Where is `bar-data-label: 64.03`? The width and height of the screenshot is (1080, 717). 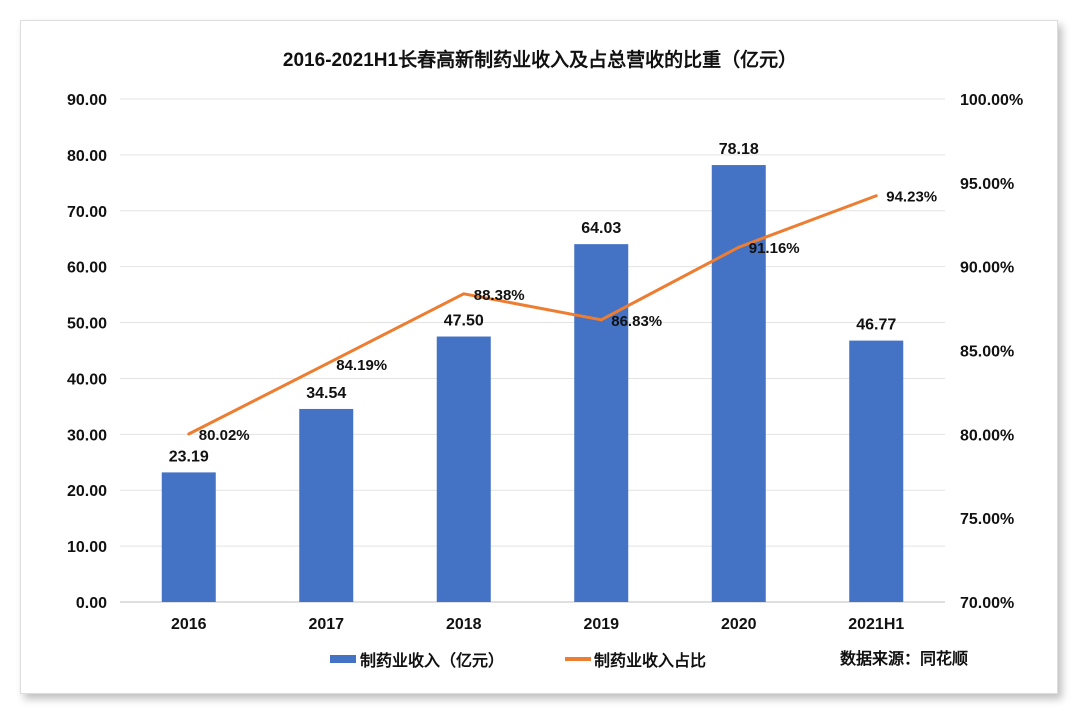
bar-data-label: 64.03 is located at coordinates (601, 228).